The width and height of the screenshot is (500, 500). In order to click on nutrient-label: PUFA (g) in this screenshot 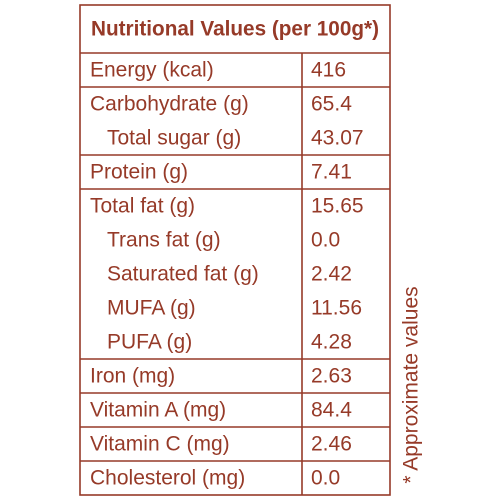, I will do `click(149, 342)`.